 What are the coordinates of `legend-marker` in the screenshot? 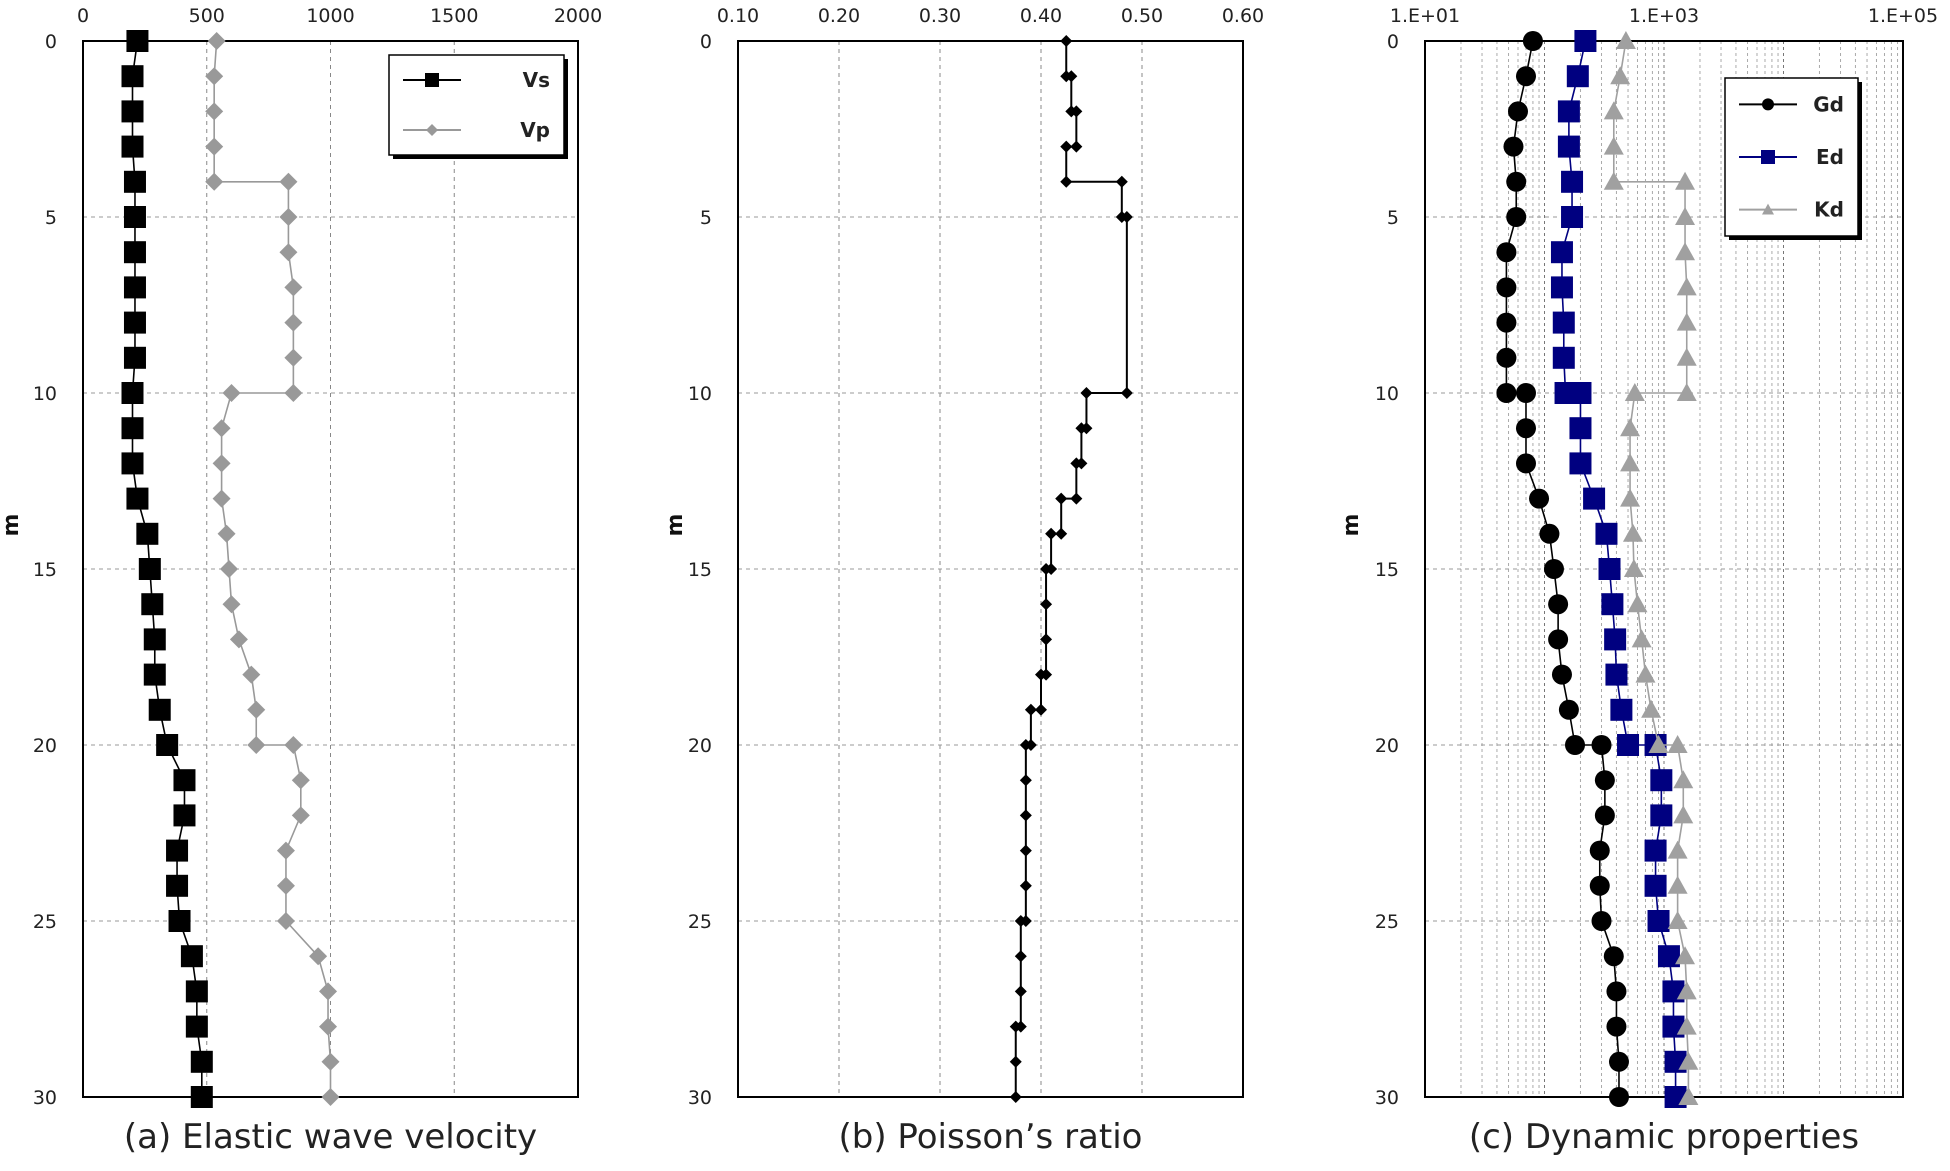 It's located at (1768, 209).